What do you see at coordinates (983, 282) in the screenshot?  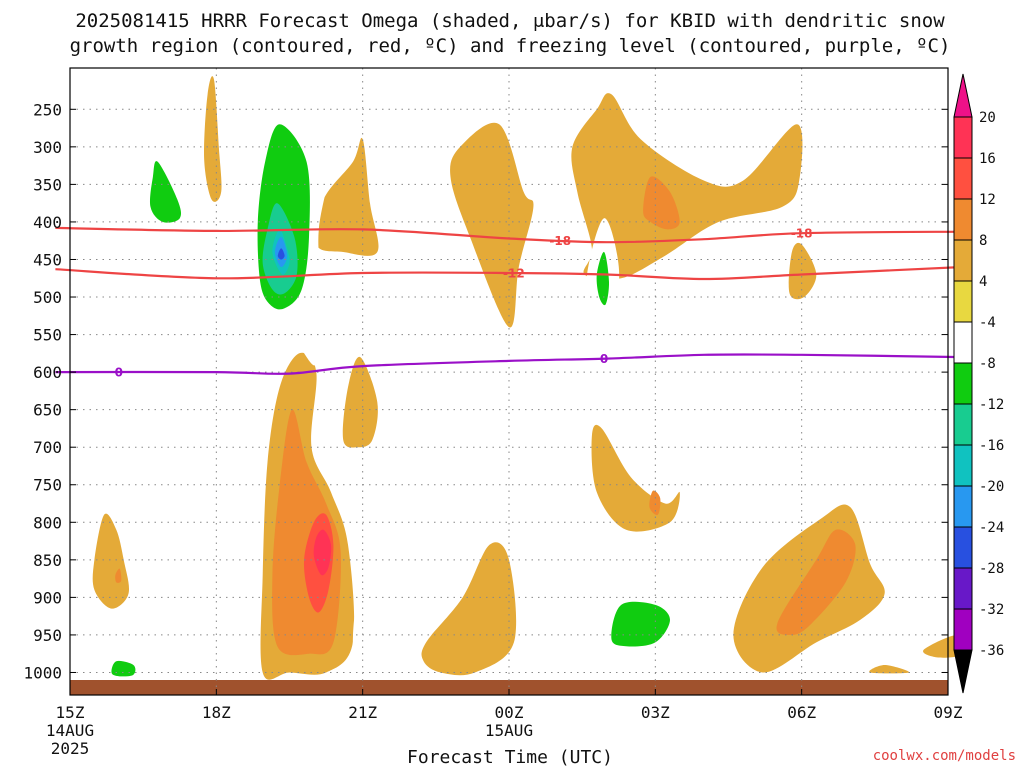 I see `colorbar-label: 4` at bounding box center [983, 282].